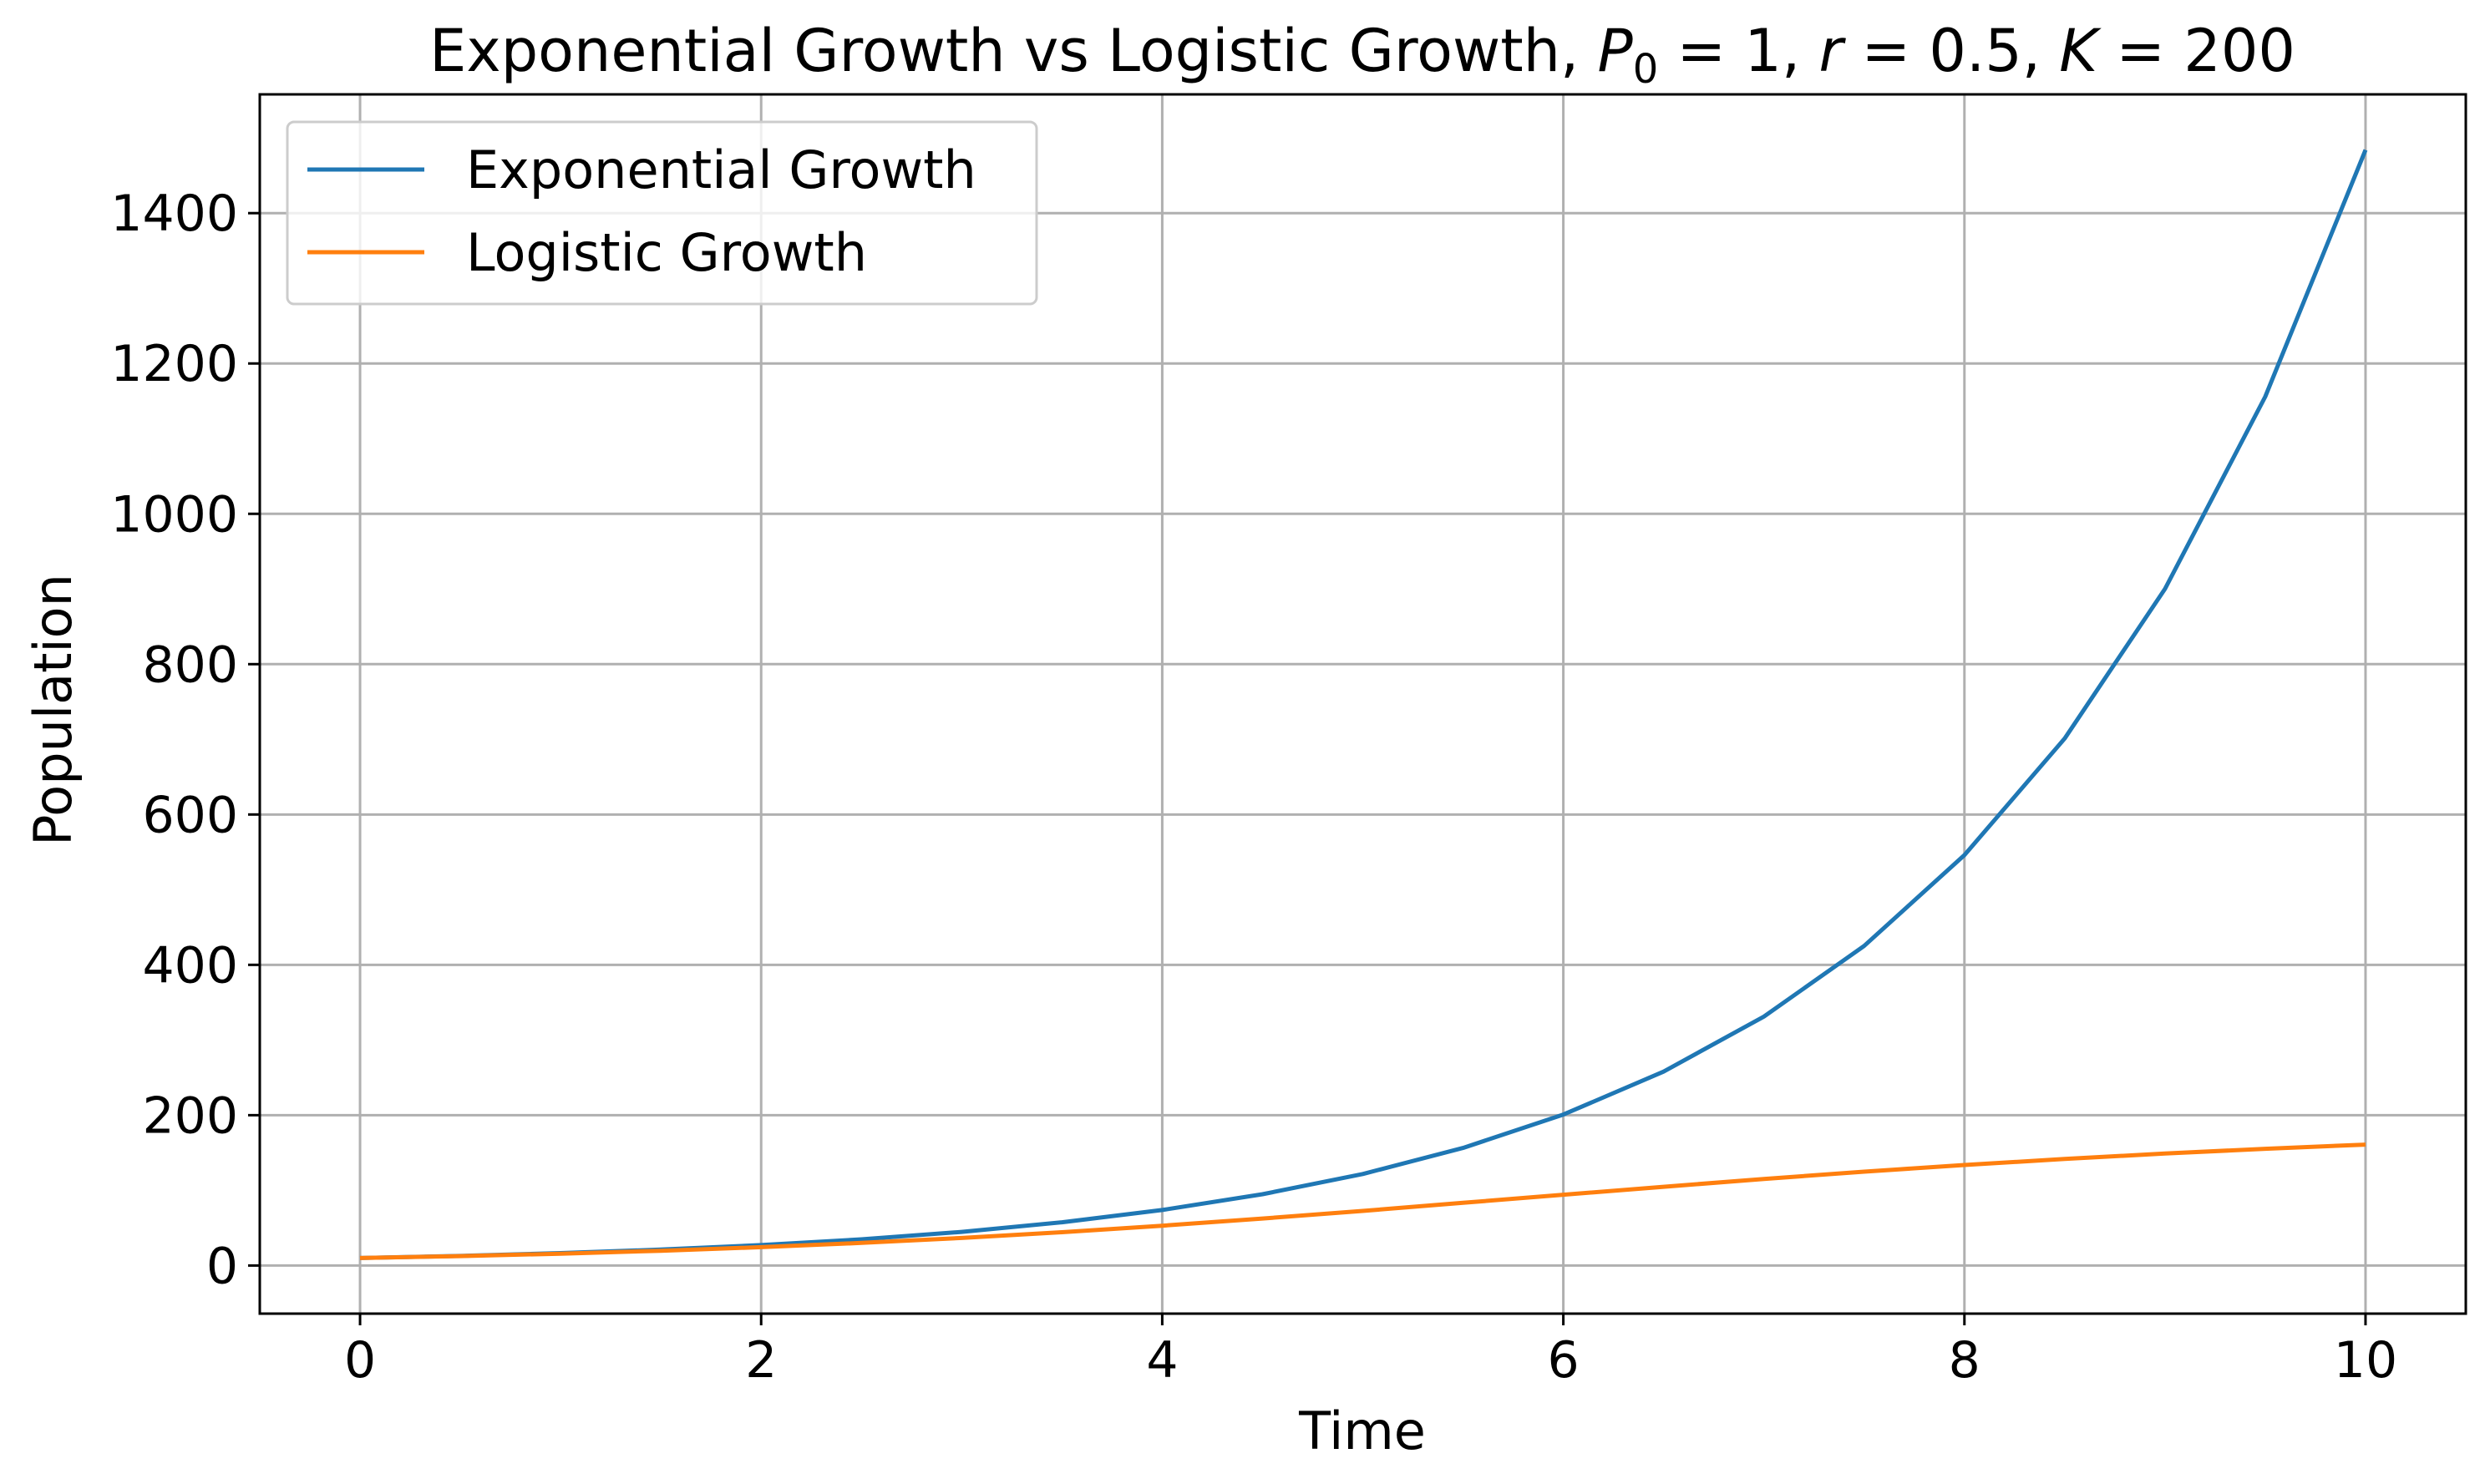 The height and width of the screenshot is (1484, 2485). Describe the element at coordinates (1362, 1430) in the screenshot. I see `x-axis-label: Time` at that location.